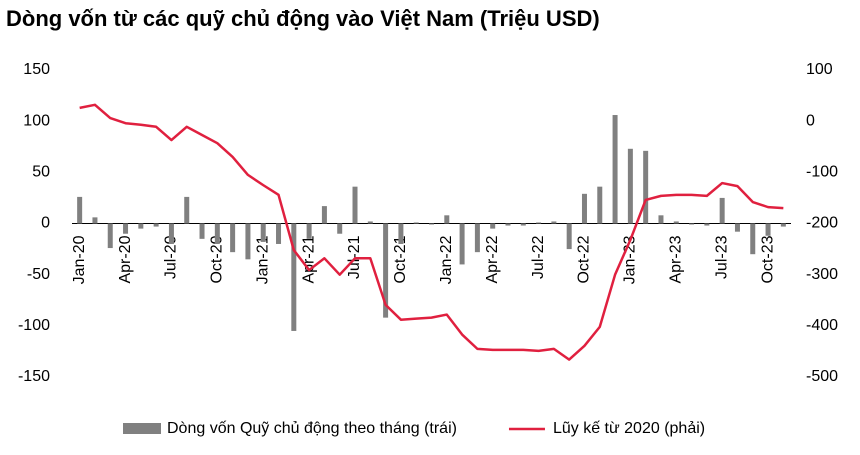 The height and width of the screenshot is (455, 860). I want to click on y-tick-label: -50, so click(38, 274).